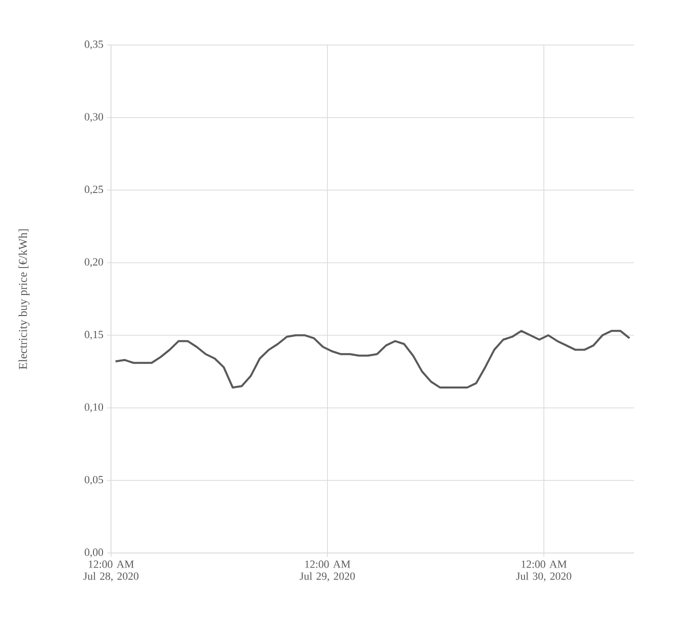  Describe the element at coordinates (94, 553) in the screenshot. I see `y-tick-label: 0,00` at that location.